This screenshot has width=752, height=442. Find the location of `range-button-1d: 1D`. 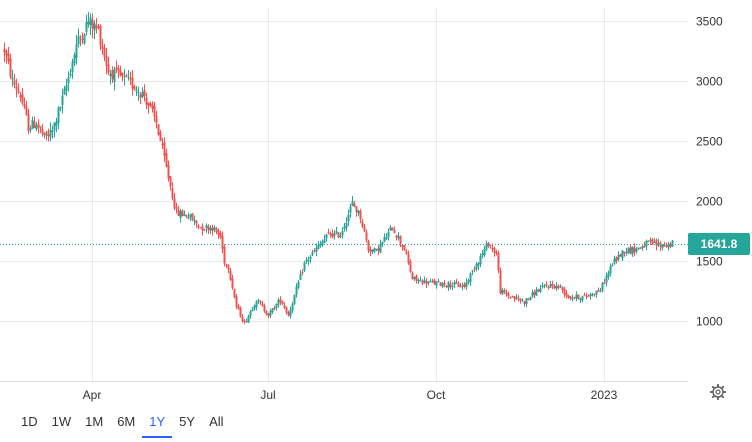

range-button-1d: 1D is located at coordinates (29, 421).